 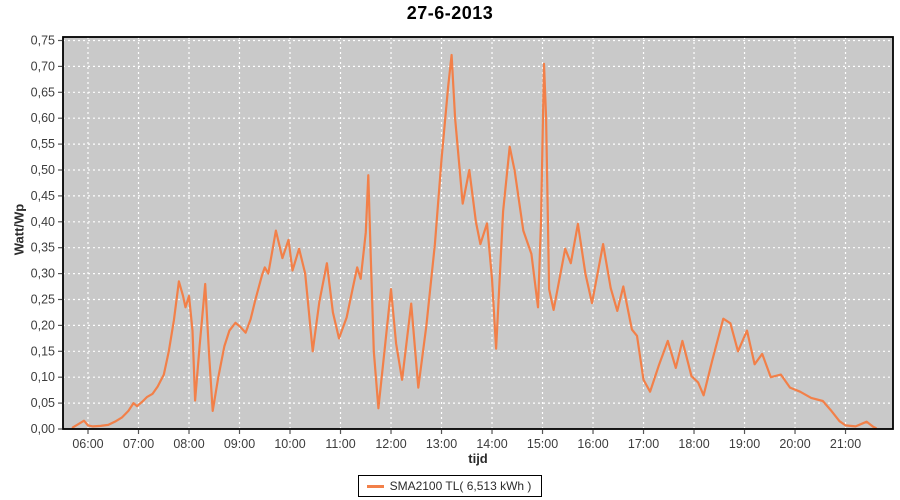 What do you see at coordinates (43, 300) in the screenshot?
I see `y-tick-label: 0,25` at bounding box center [43, 300].